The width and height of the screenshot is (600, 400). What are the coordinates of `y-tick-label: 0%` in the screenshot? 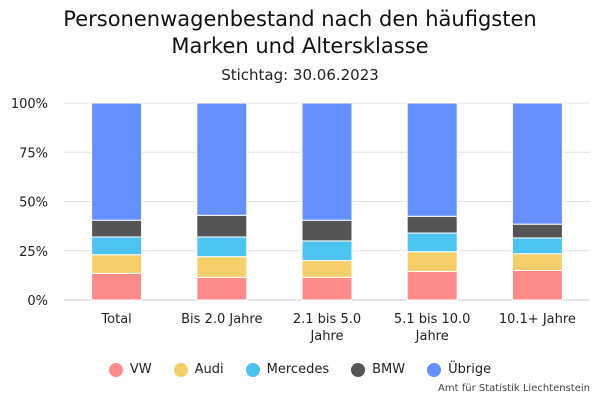 It's located at (37, 301).